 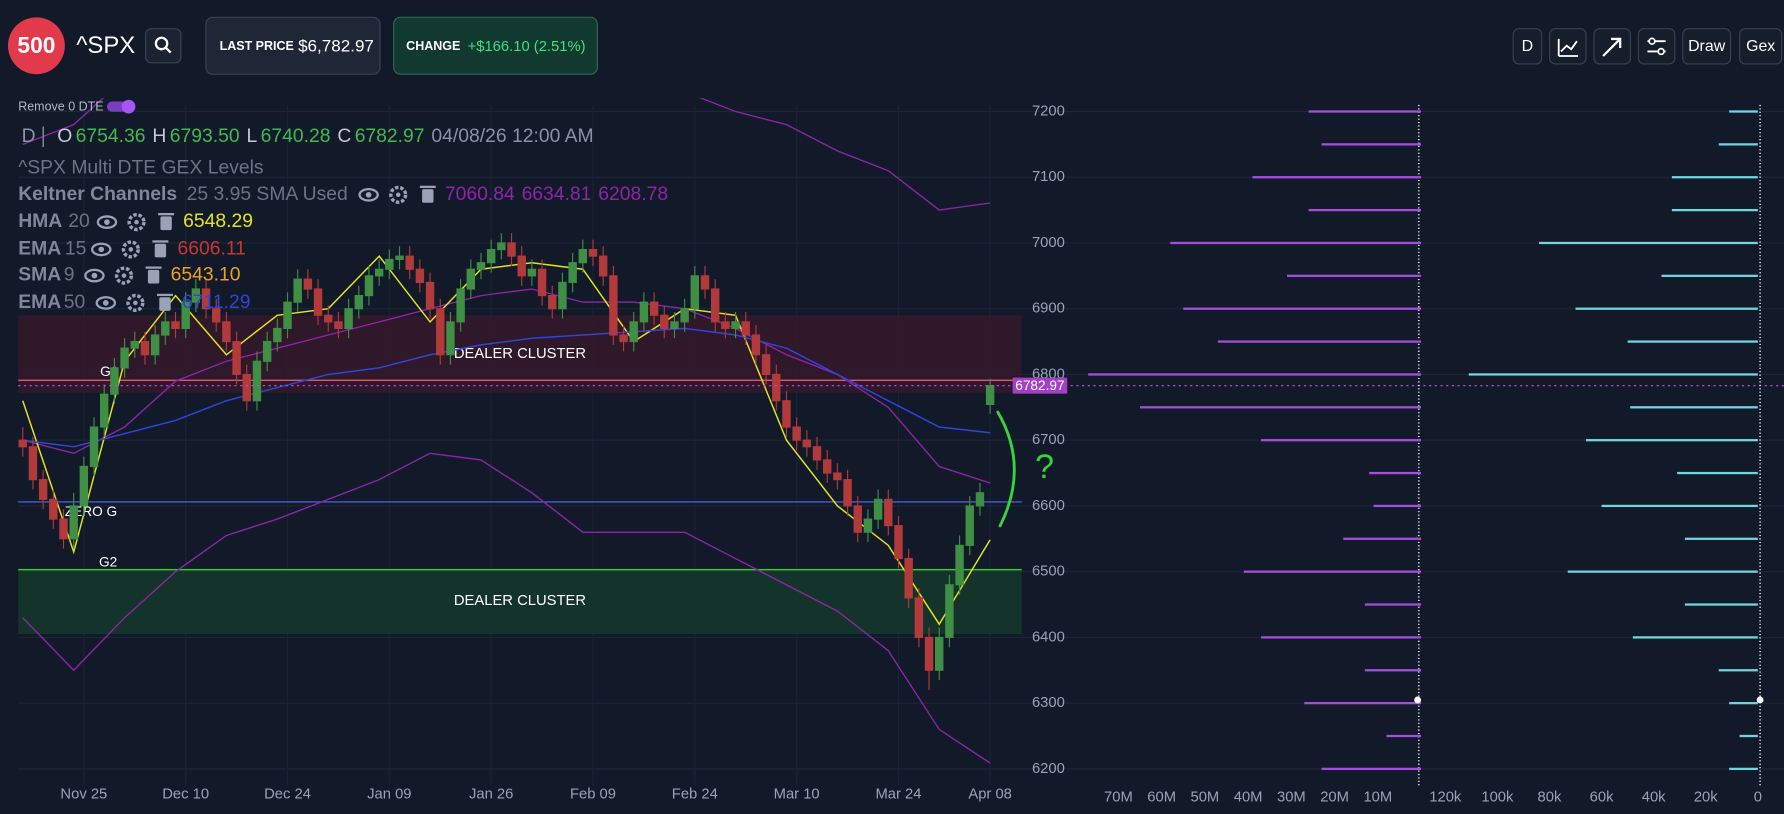 I want to click on button-label: Gex, so click(x=1760, y=46).